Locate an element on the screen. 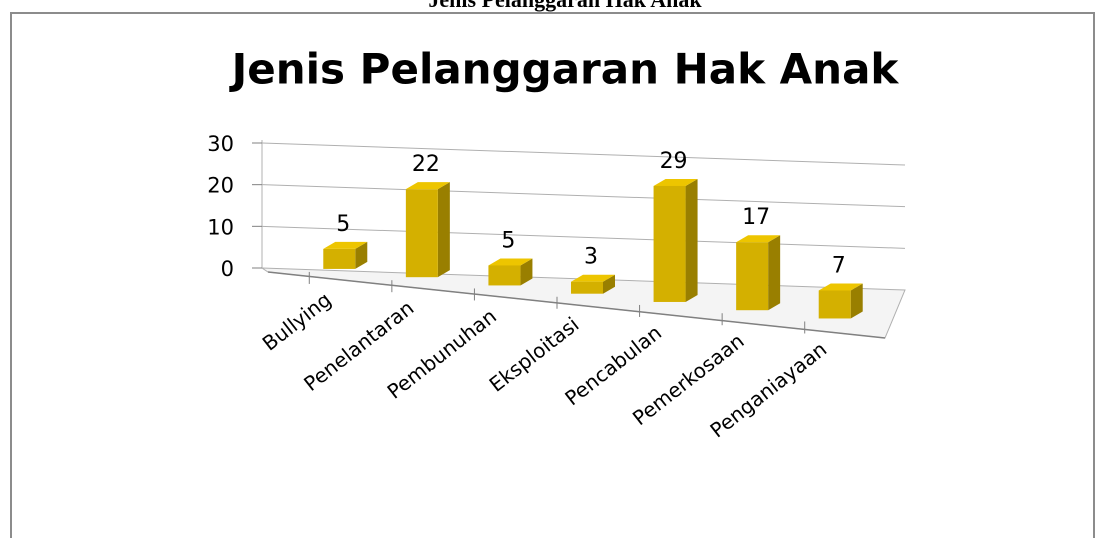 This screenshot has height=538, width=1104. page-heading: Jenis Pelanggaran Hak Anak is located at coordinates (565, 6).